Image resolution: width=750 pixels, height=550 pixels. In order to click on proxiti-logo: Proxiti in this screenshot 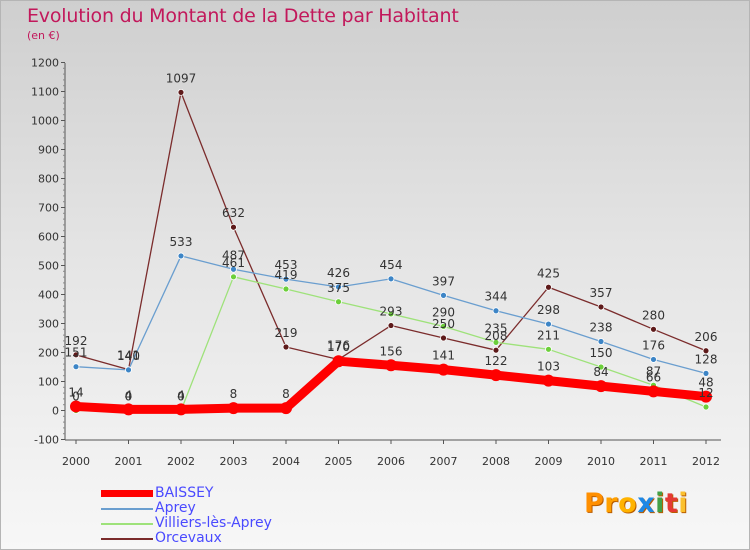, I will do `click(636, 503)`.